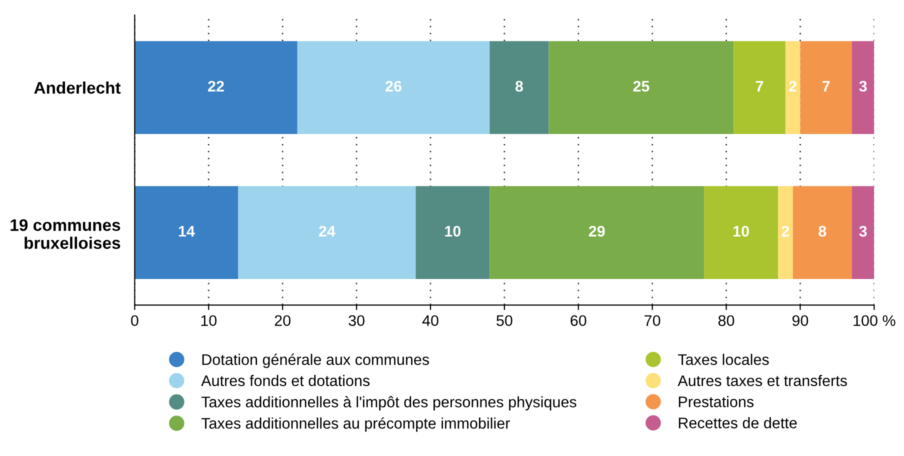 This screenshot has height=456, width=904. Describe the element at coordinates (716, 402) in the screenshot. I see `legend-label: Prestations` at that location.